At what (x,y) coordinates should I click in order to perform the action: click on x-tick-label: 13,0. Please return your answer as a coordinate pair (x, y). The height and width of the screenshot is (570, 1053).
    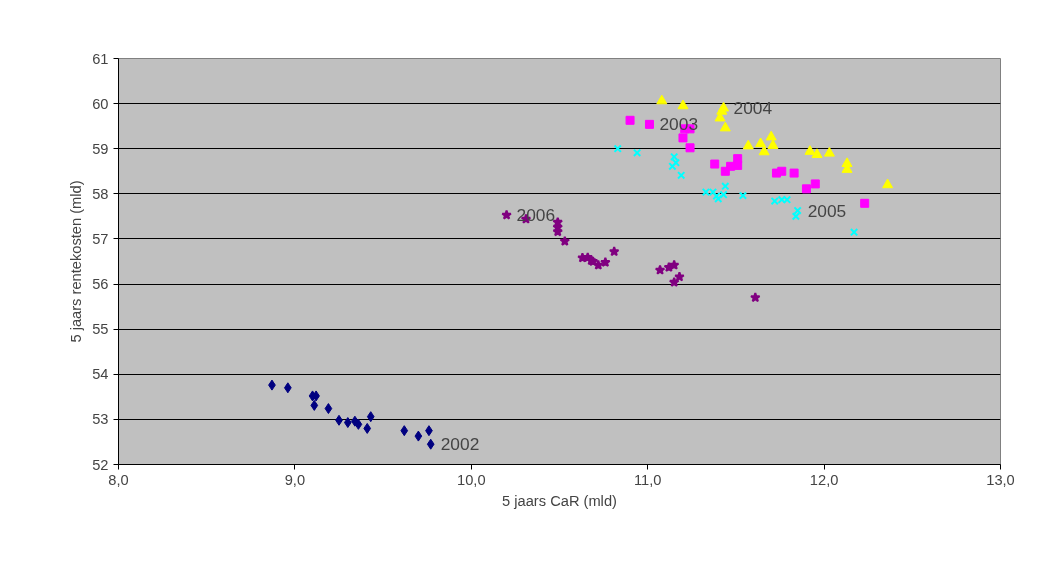
    Looking at the image, I should click on (1000, 479).